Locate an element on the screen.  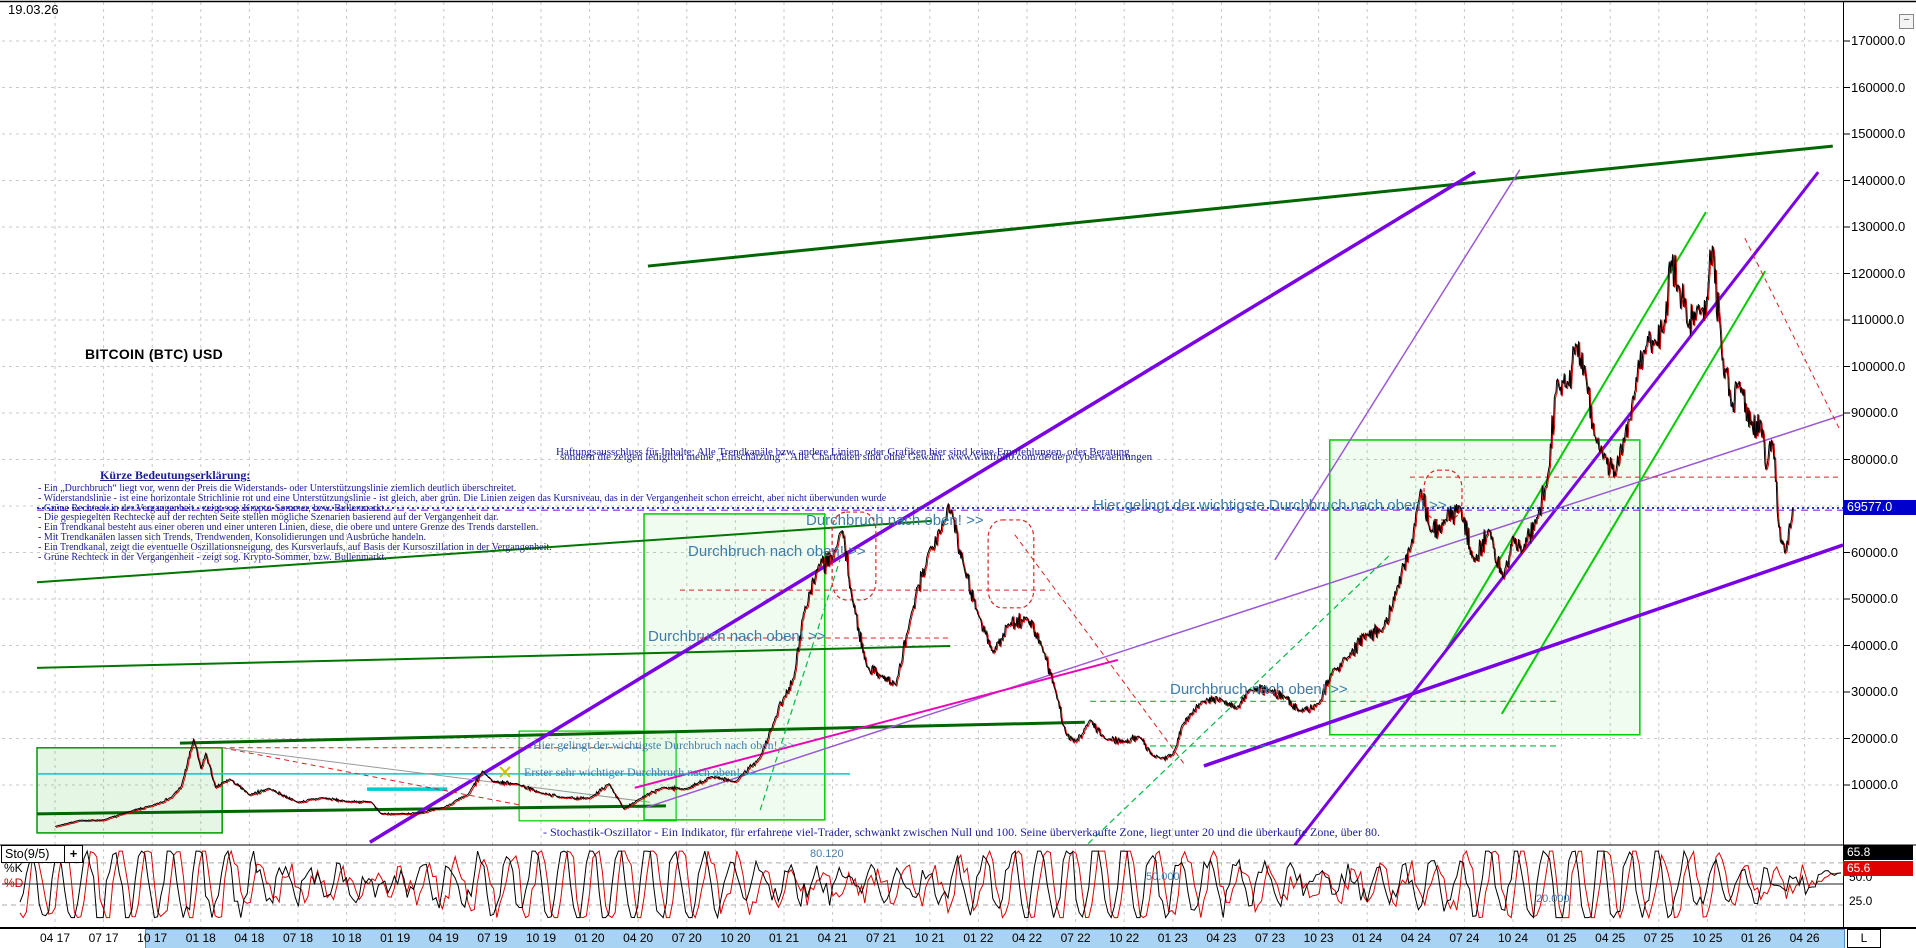
percent-k-value-badge: 65.8 is located at coordinates (1878, 852).